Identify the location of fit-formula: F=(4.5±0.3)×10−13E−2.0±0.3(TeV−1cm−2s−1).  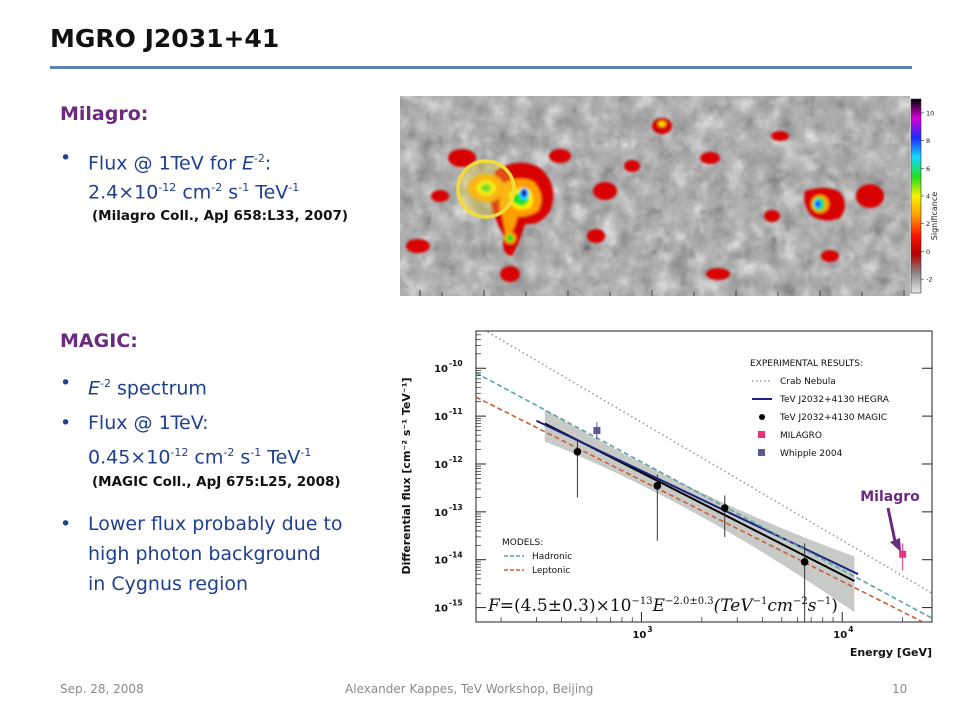
(662, 606).